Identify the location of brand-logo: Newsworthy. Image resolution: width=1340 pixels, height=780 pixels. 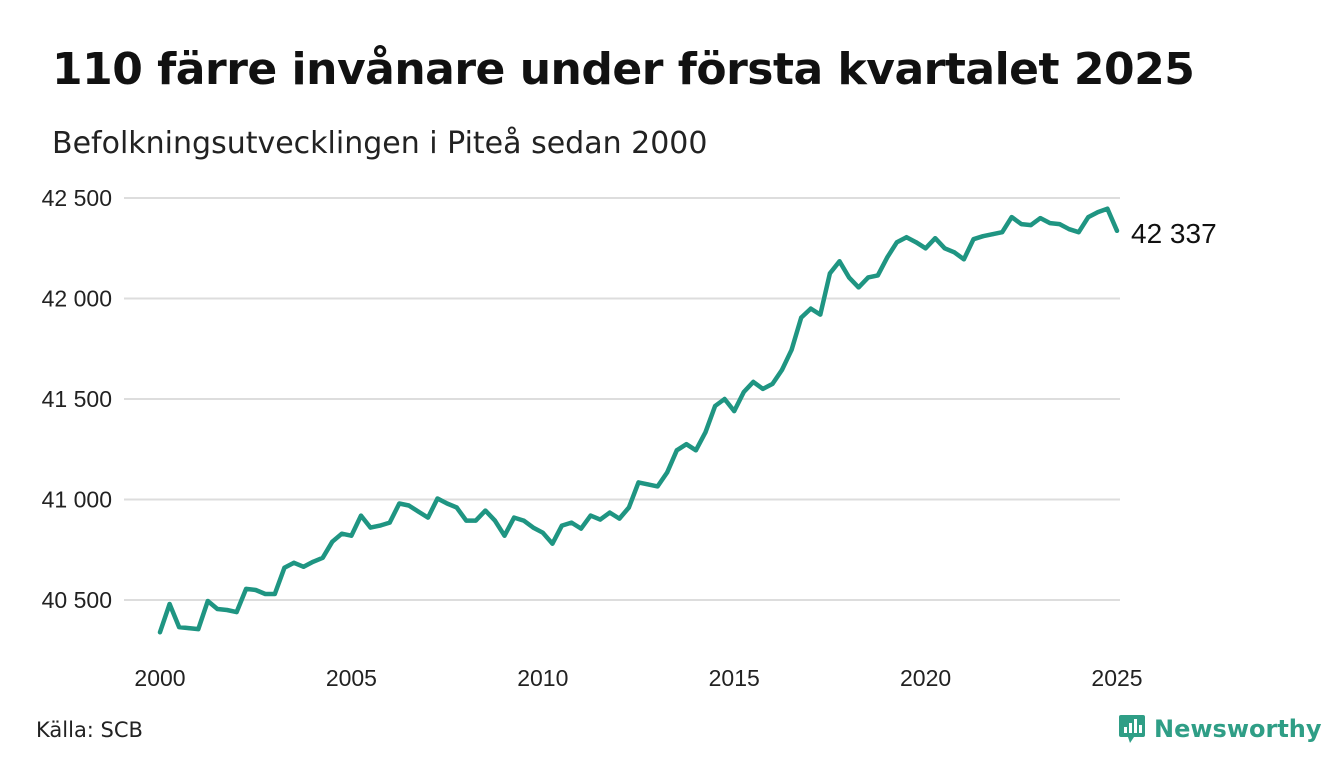
(1220, 729).